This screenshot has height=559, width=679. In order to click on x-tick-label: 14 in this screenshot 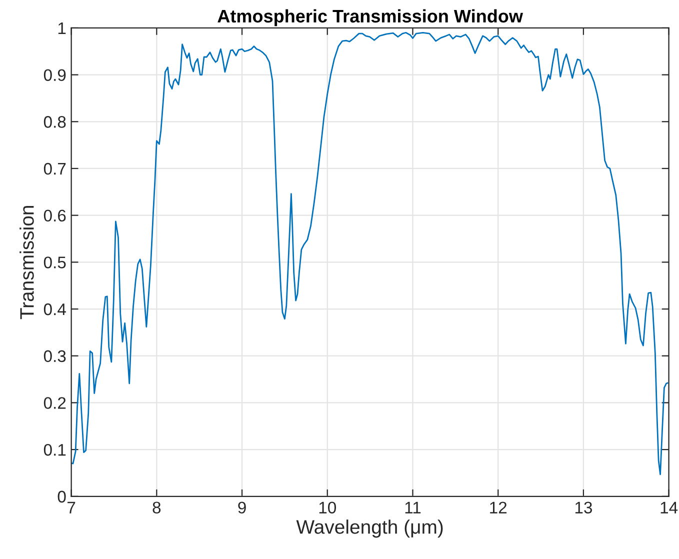, I will do `click(669, 508)`.